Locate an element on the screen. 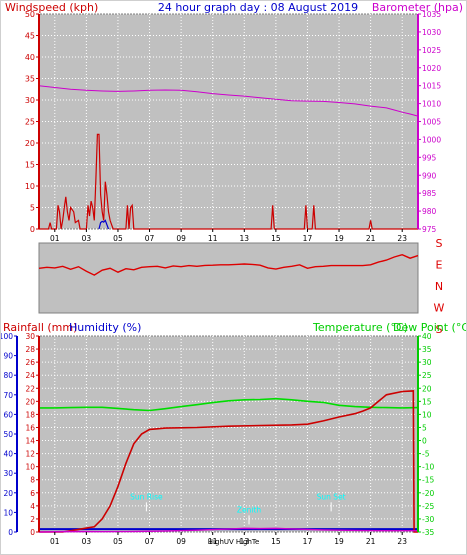  graph-title: 24 hour graph day : 08 August 2019 is located at coordinates (258, 7).